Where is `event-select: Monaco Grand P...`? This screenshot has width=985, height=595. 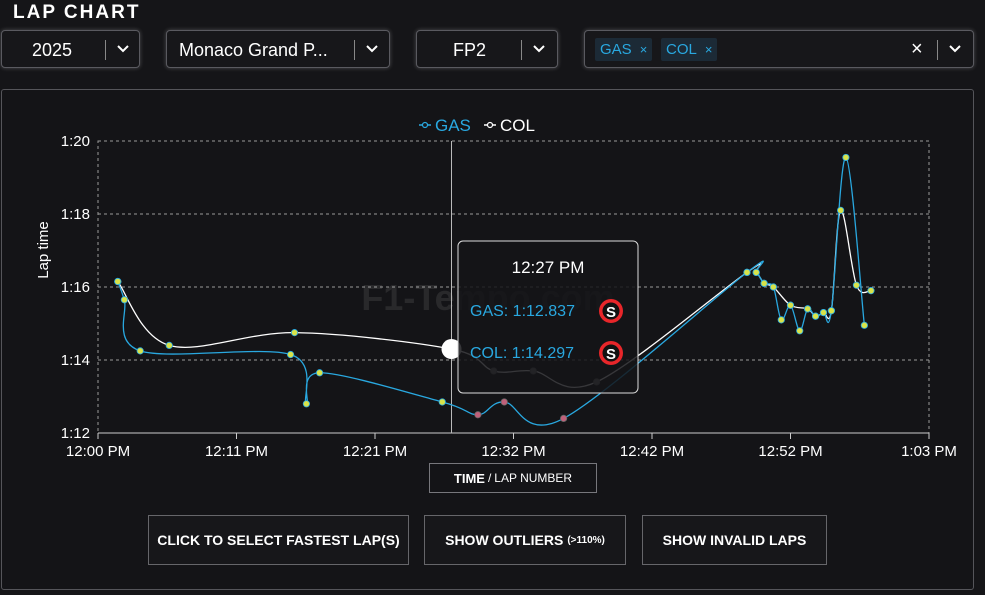 event-select: Monaco Grand P... is located at coordinates (278, 49).